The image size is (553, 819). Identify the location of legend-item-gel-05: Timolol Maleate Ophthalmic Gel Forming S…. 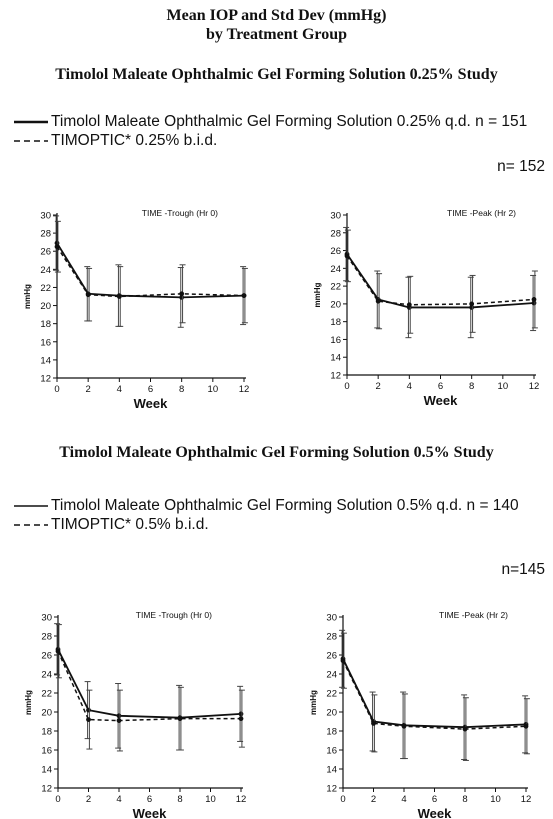
(266, 506).